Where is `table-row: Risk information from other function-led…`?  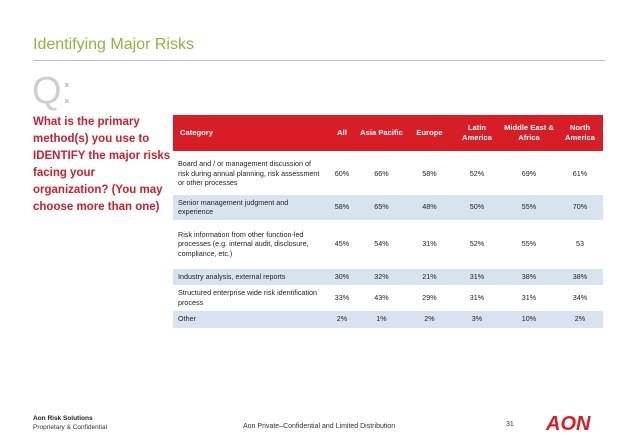
table-row: Risk information from other function-led… is located at coordinates (388, 244).